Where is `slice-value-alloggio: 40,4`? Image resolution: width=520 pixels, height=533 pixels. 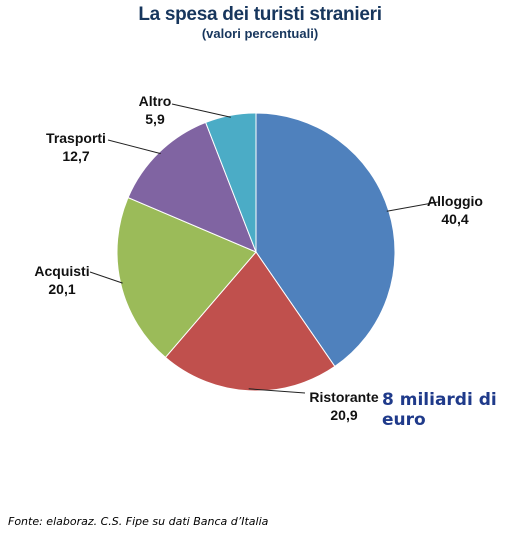 slice-value-alloggio: 40,4 is located at coordinates (454, 219).